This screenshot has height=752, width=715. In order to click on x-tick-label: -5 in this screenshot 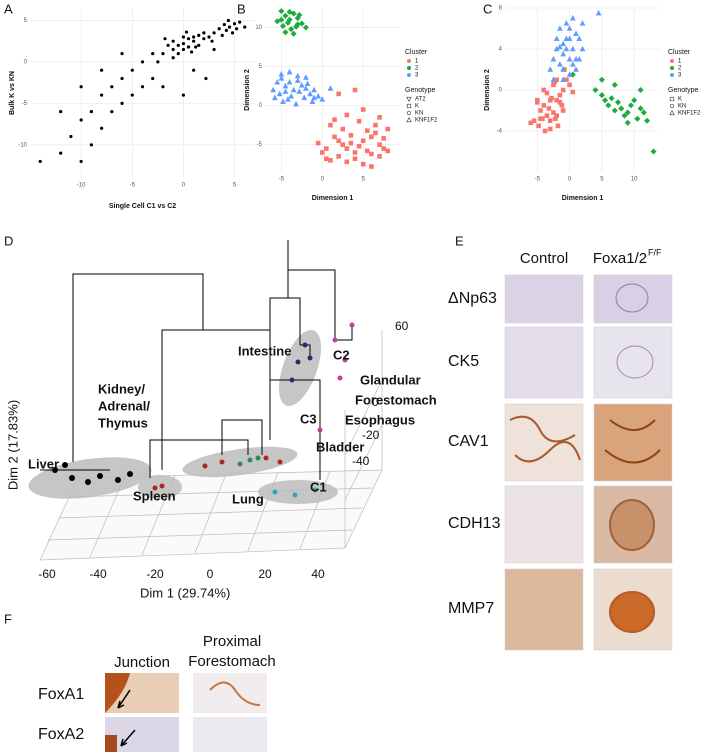, I will do `click(282, 180)`.